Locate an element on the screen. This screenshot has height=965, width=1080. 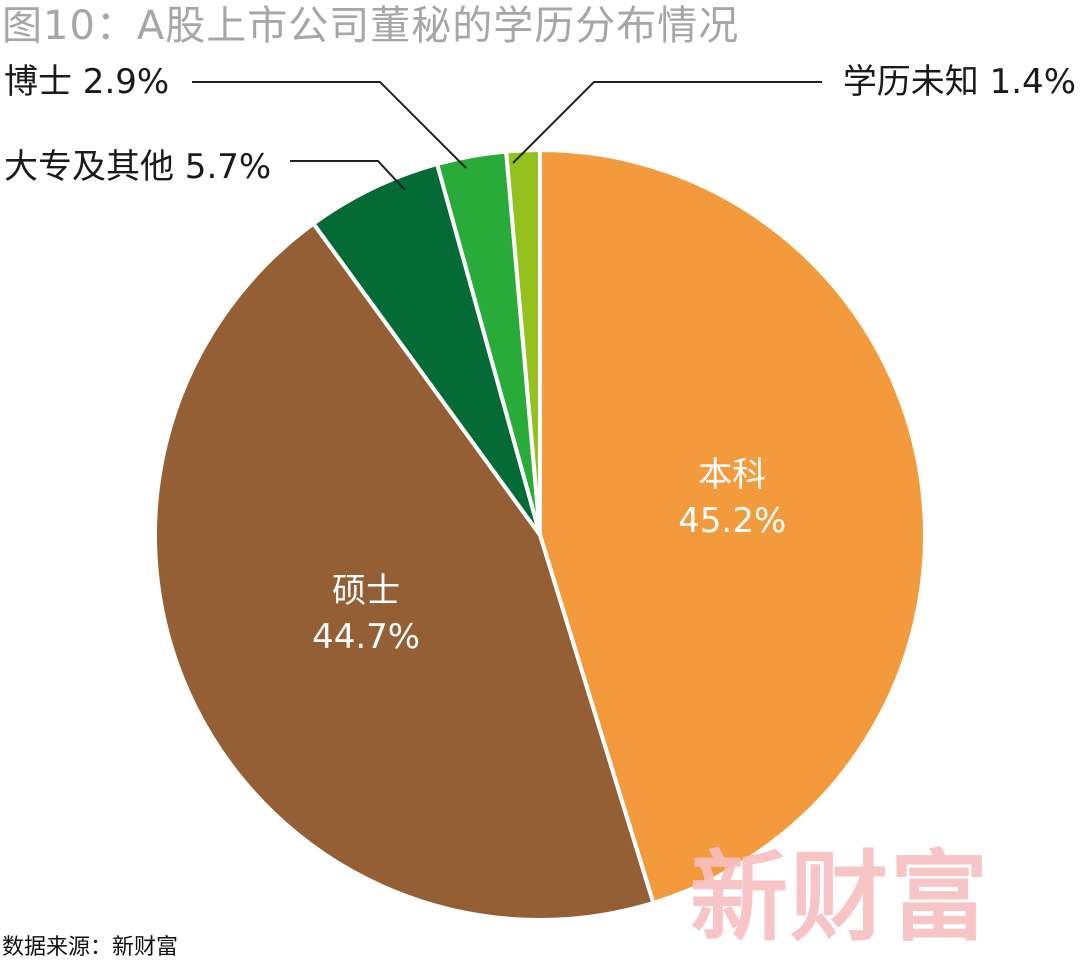
slice-label-5: 学历未知 1.4% is located at coordinates (959, 82).